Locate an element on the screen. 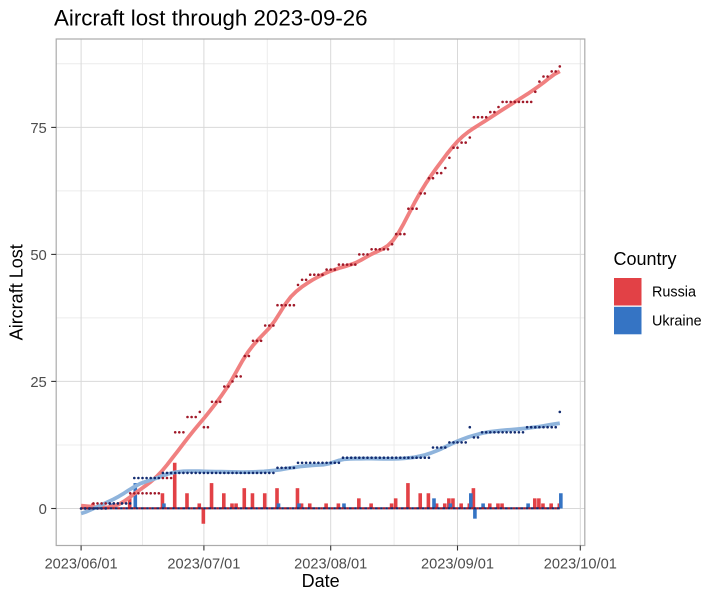 The width and height of the screenshot is (720, 605). svg-text:Aircraft lost through 2023-09-: Aircraft lost through 2023-09-26 is located at coordinates (211, 17).